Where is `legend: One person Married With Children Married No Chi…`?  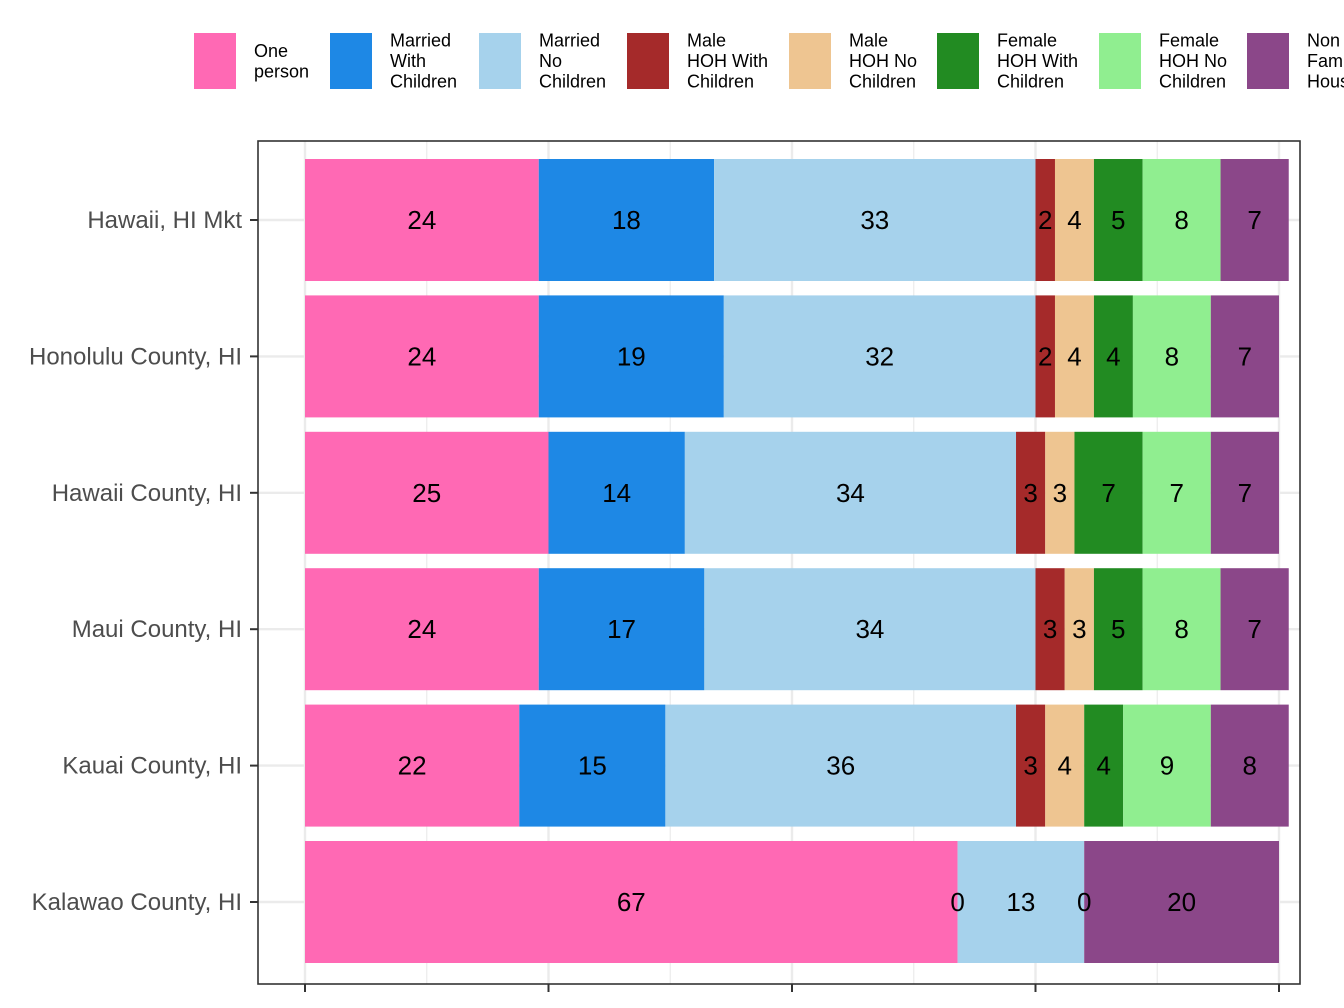
legend: One person Married With Children Married No Chi… is located at coordinates (769, 61).